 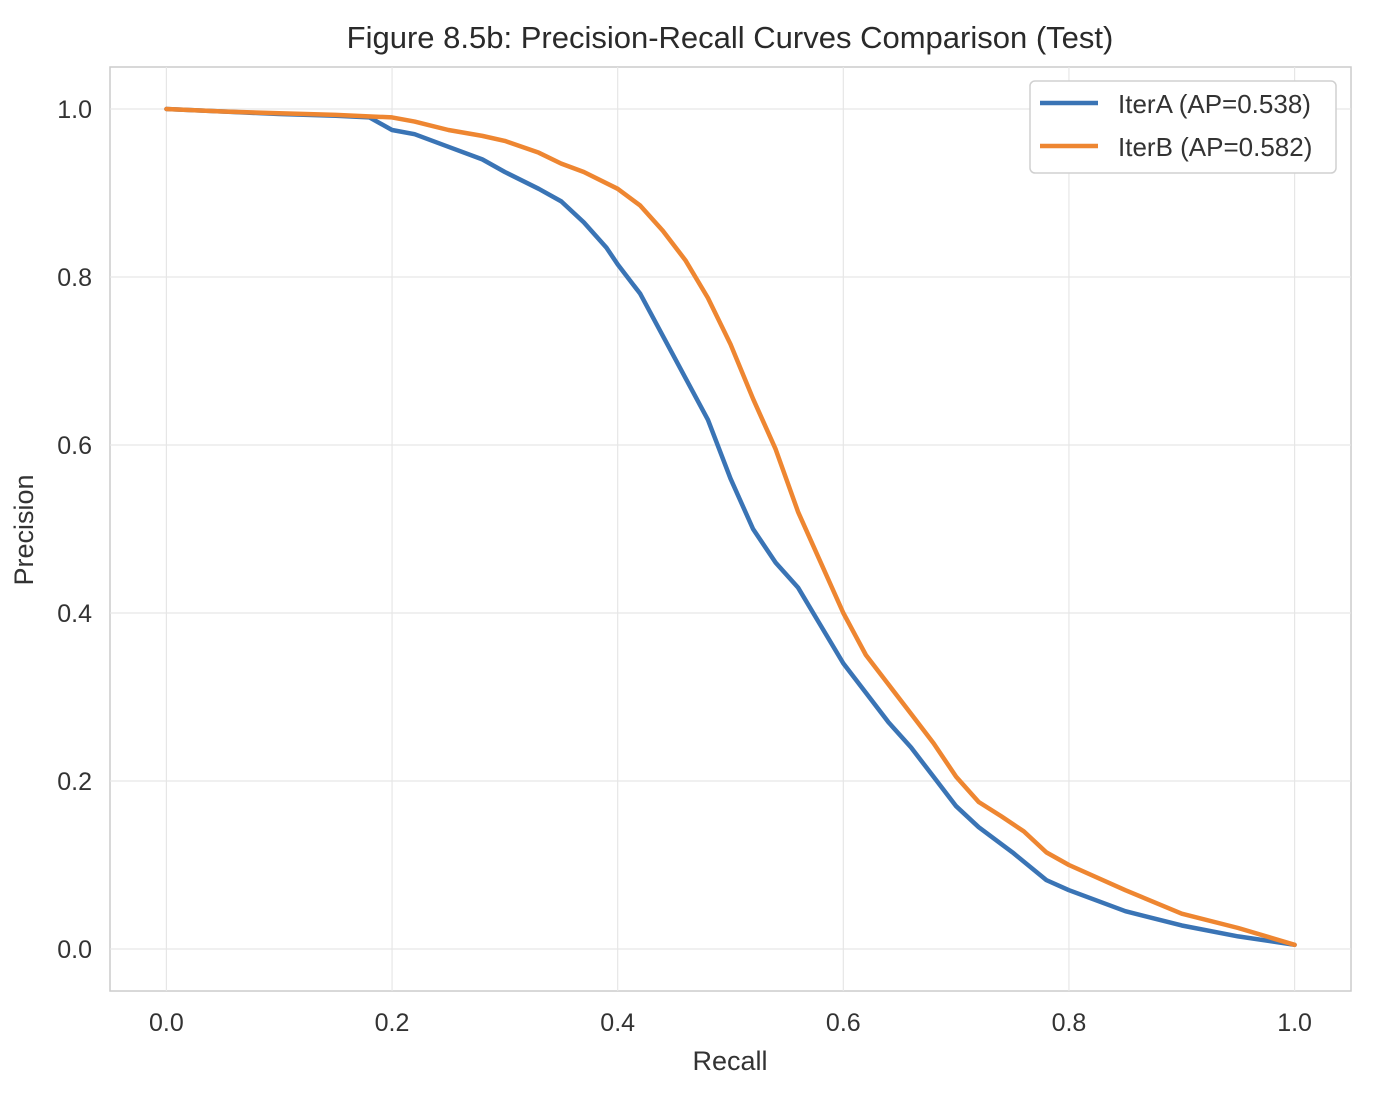 I want to click on legend-label-itera: IterA (AP=0.538), so click(x=1214, y=104).